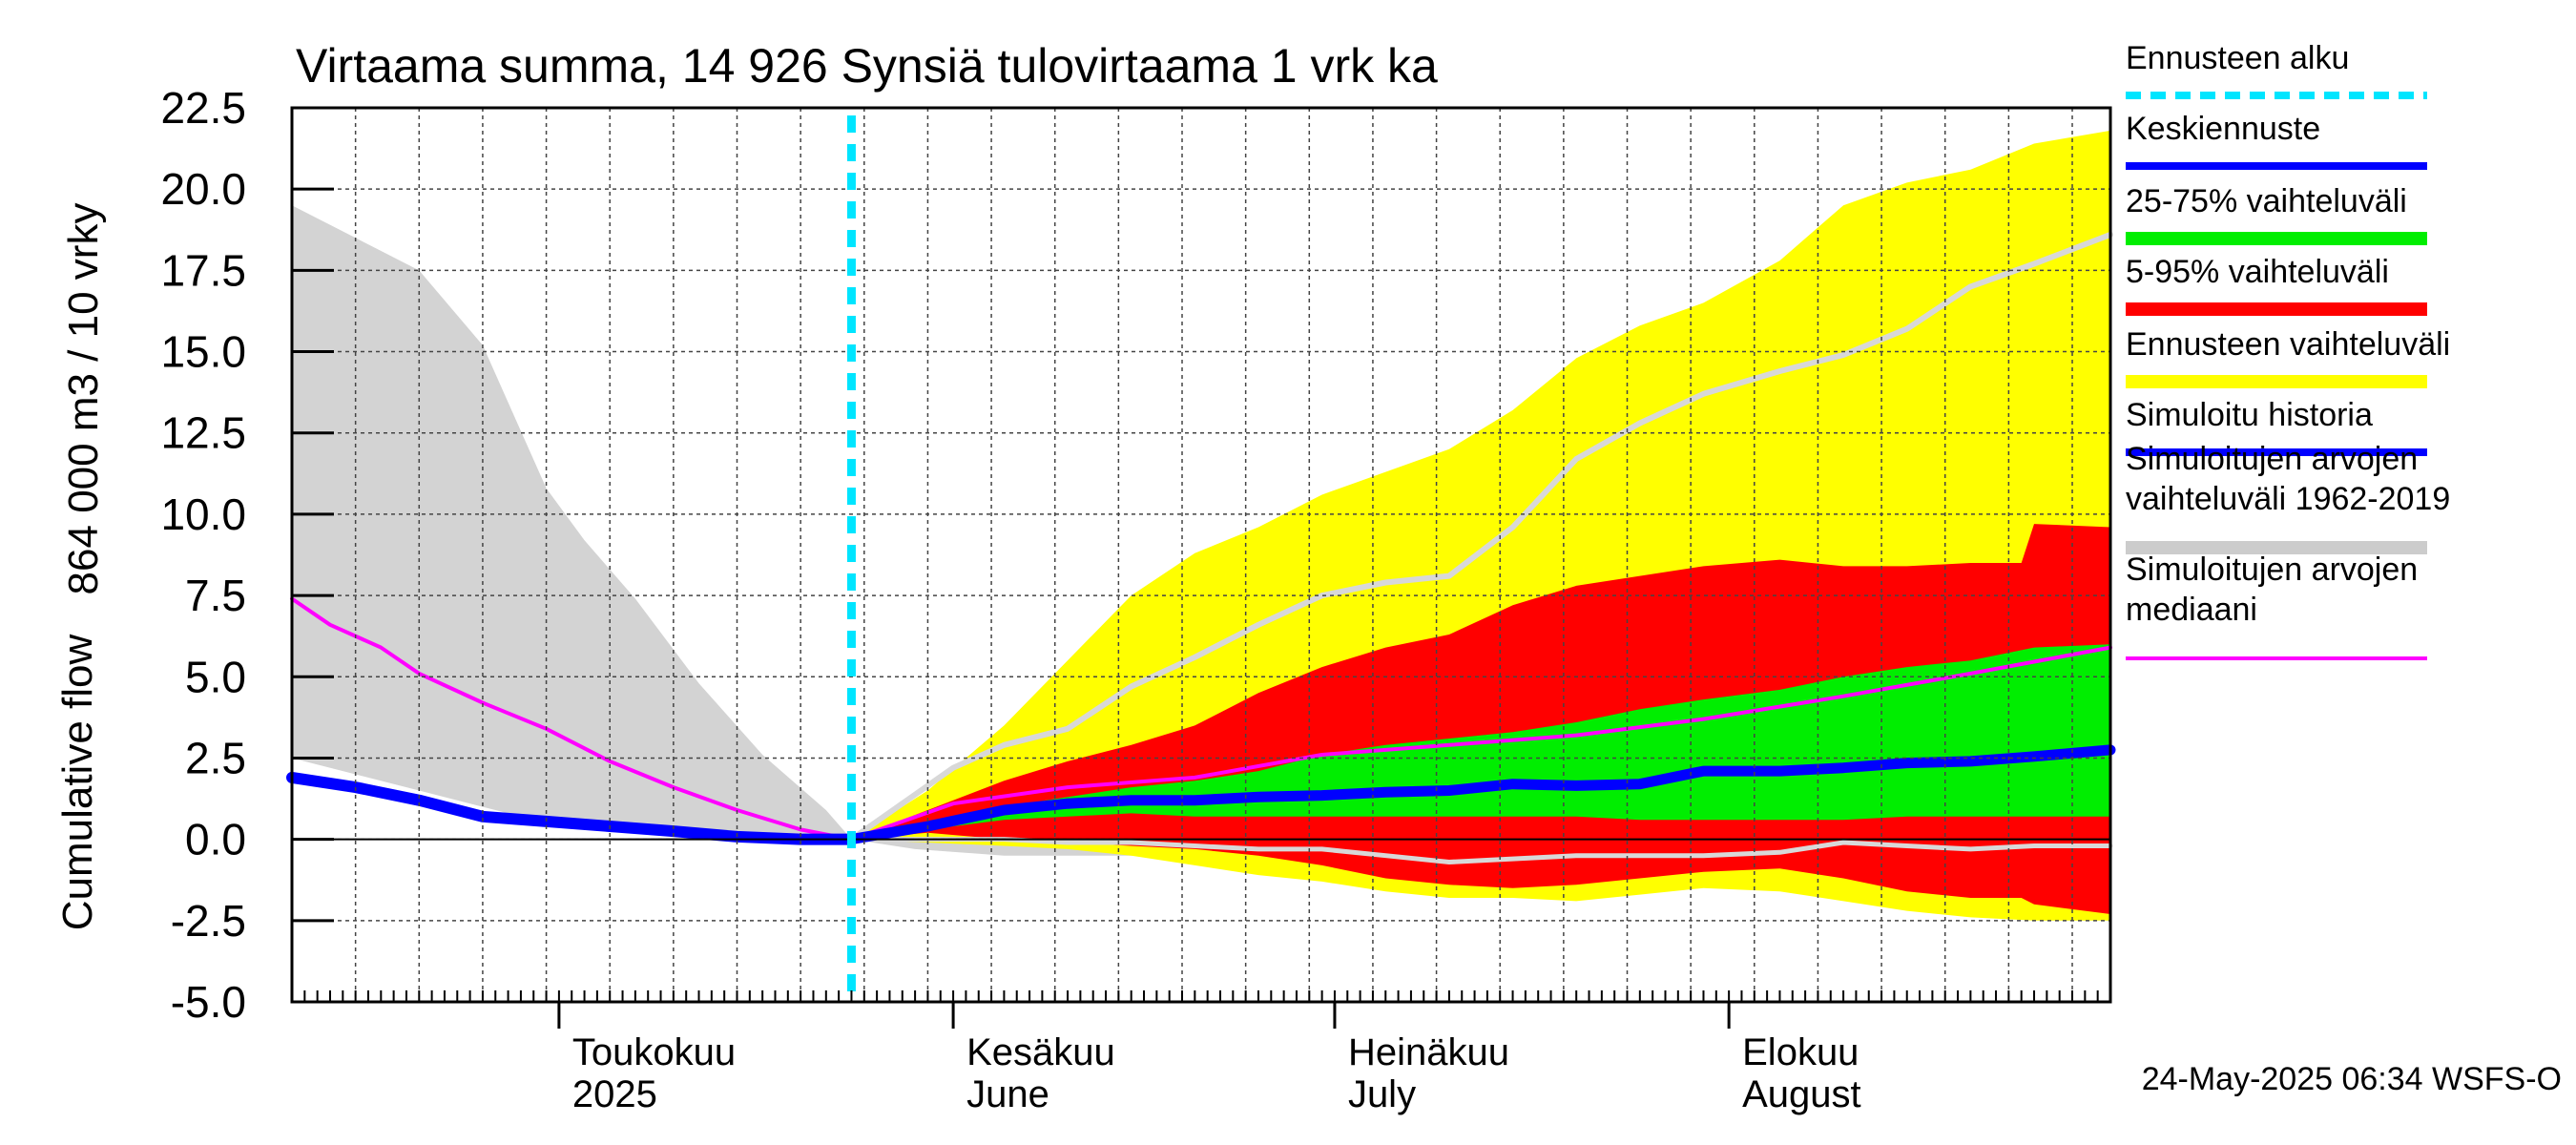  I want to click on mean-forecast-line, so click(1481, 795).